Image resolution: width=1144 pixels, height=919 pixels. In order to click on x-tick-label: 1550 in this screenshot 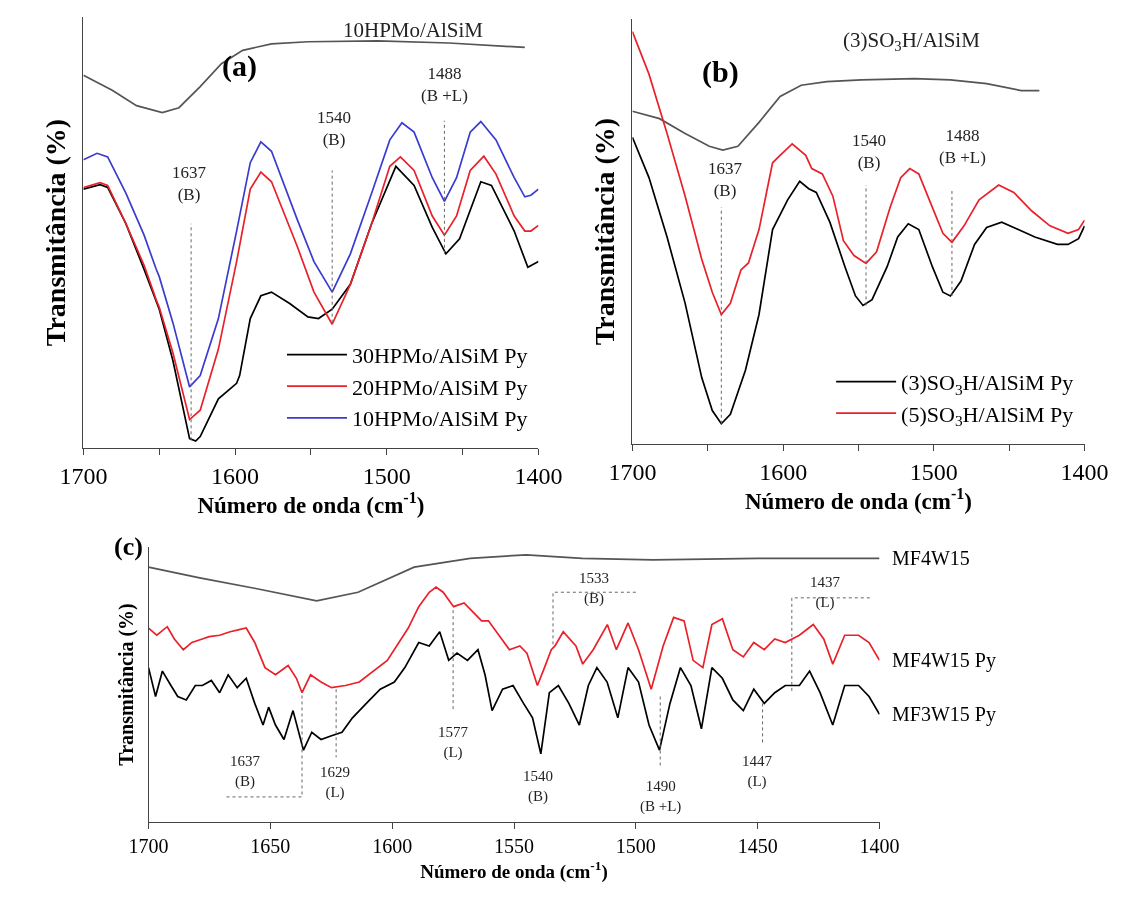, I will do `click(514, 846)`.